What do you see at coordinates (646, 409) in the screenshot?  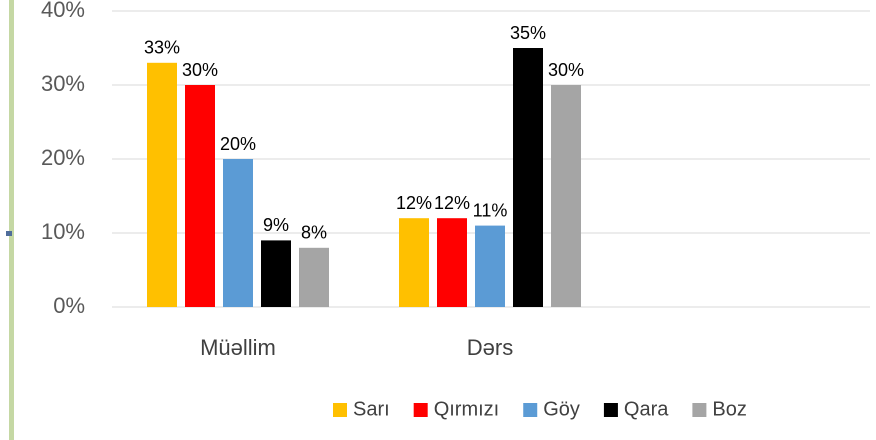 I see `legend-label: Qara` at bounding box center [646, 409].